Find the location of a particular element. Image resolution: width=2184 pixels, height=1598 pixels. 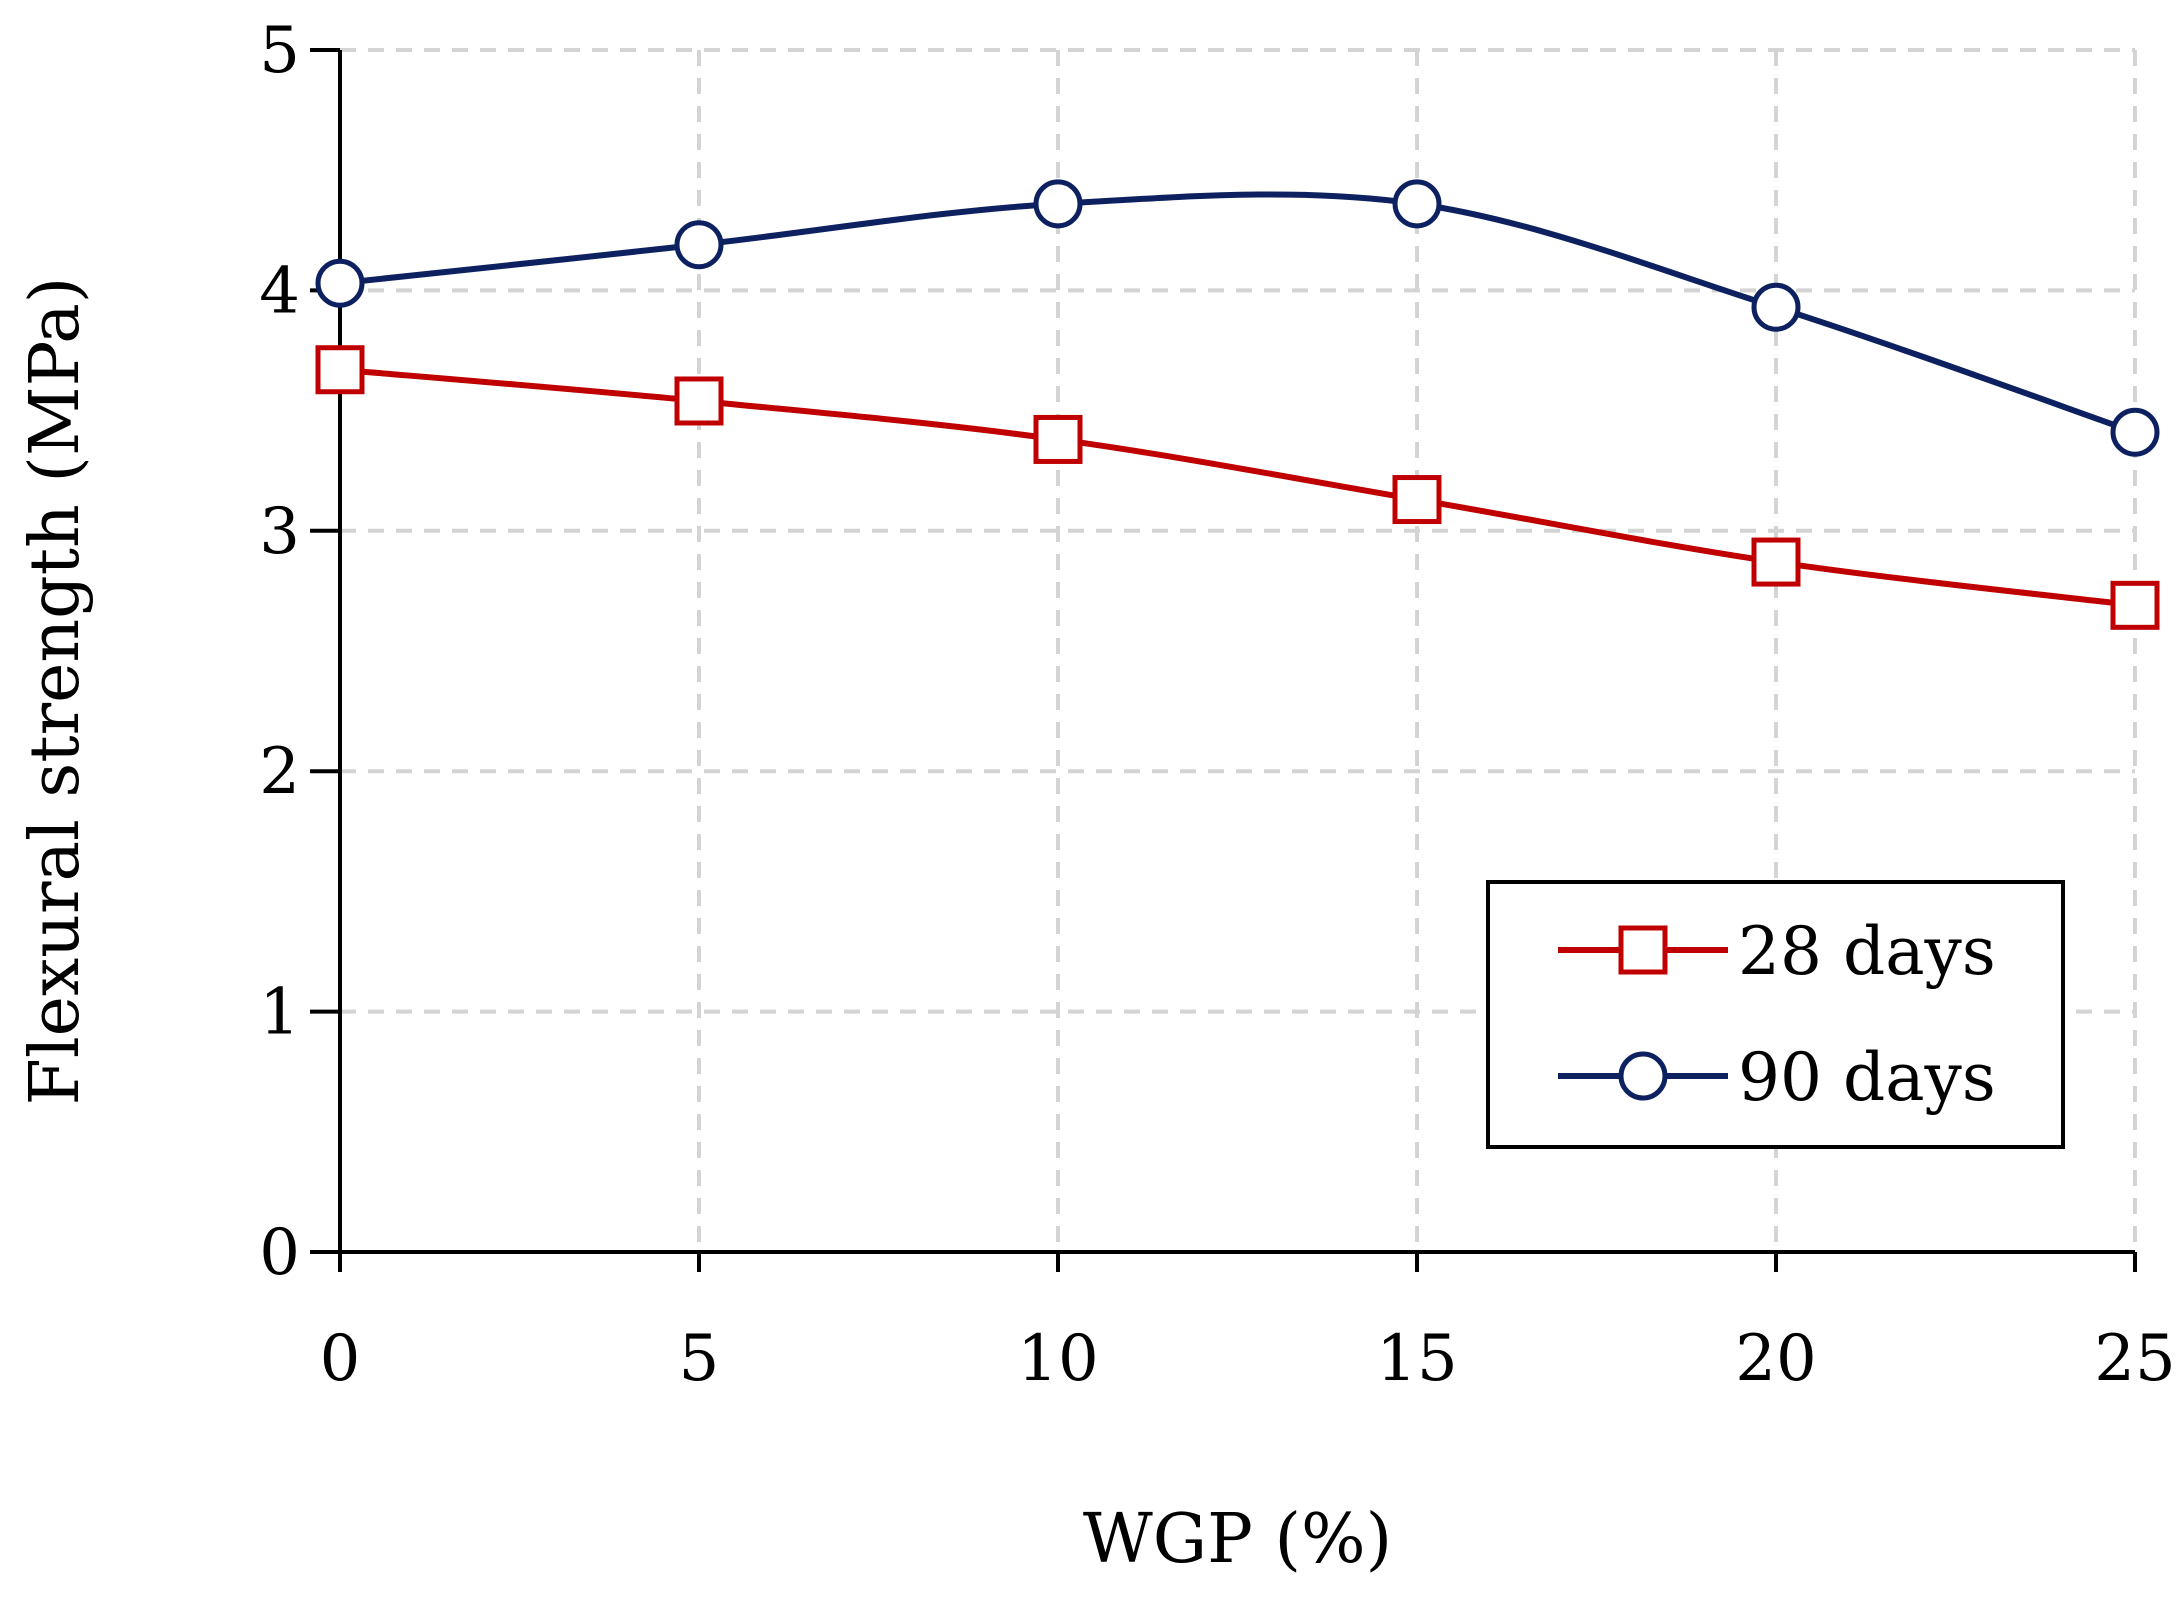

y-tick-label-0: 0 is located at coordinates (279, 1253).